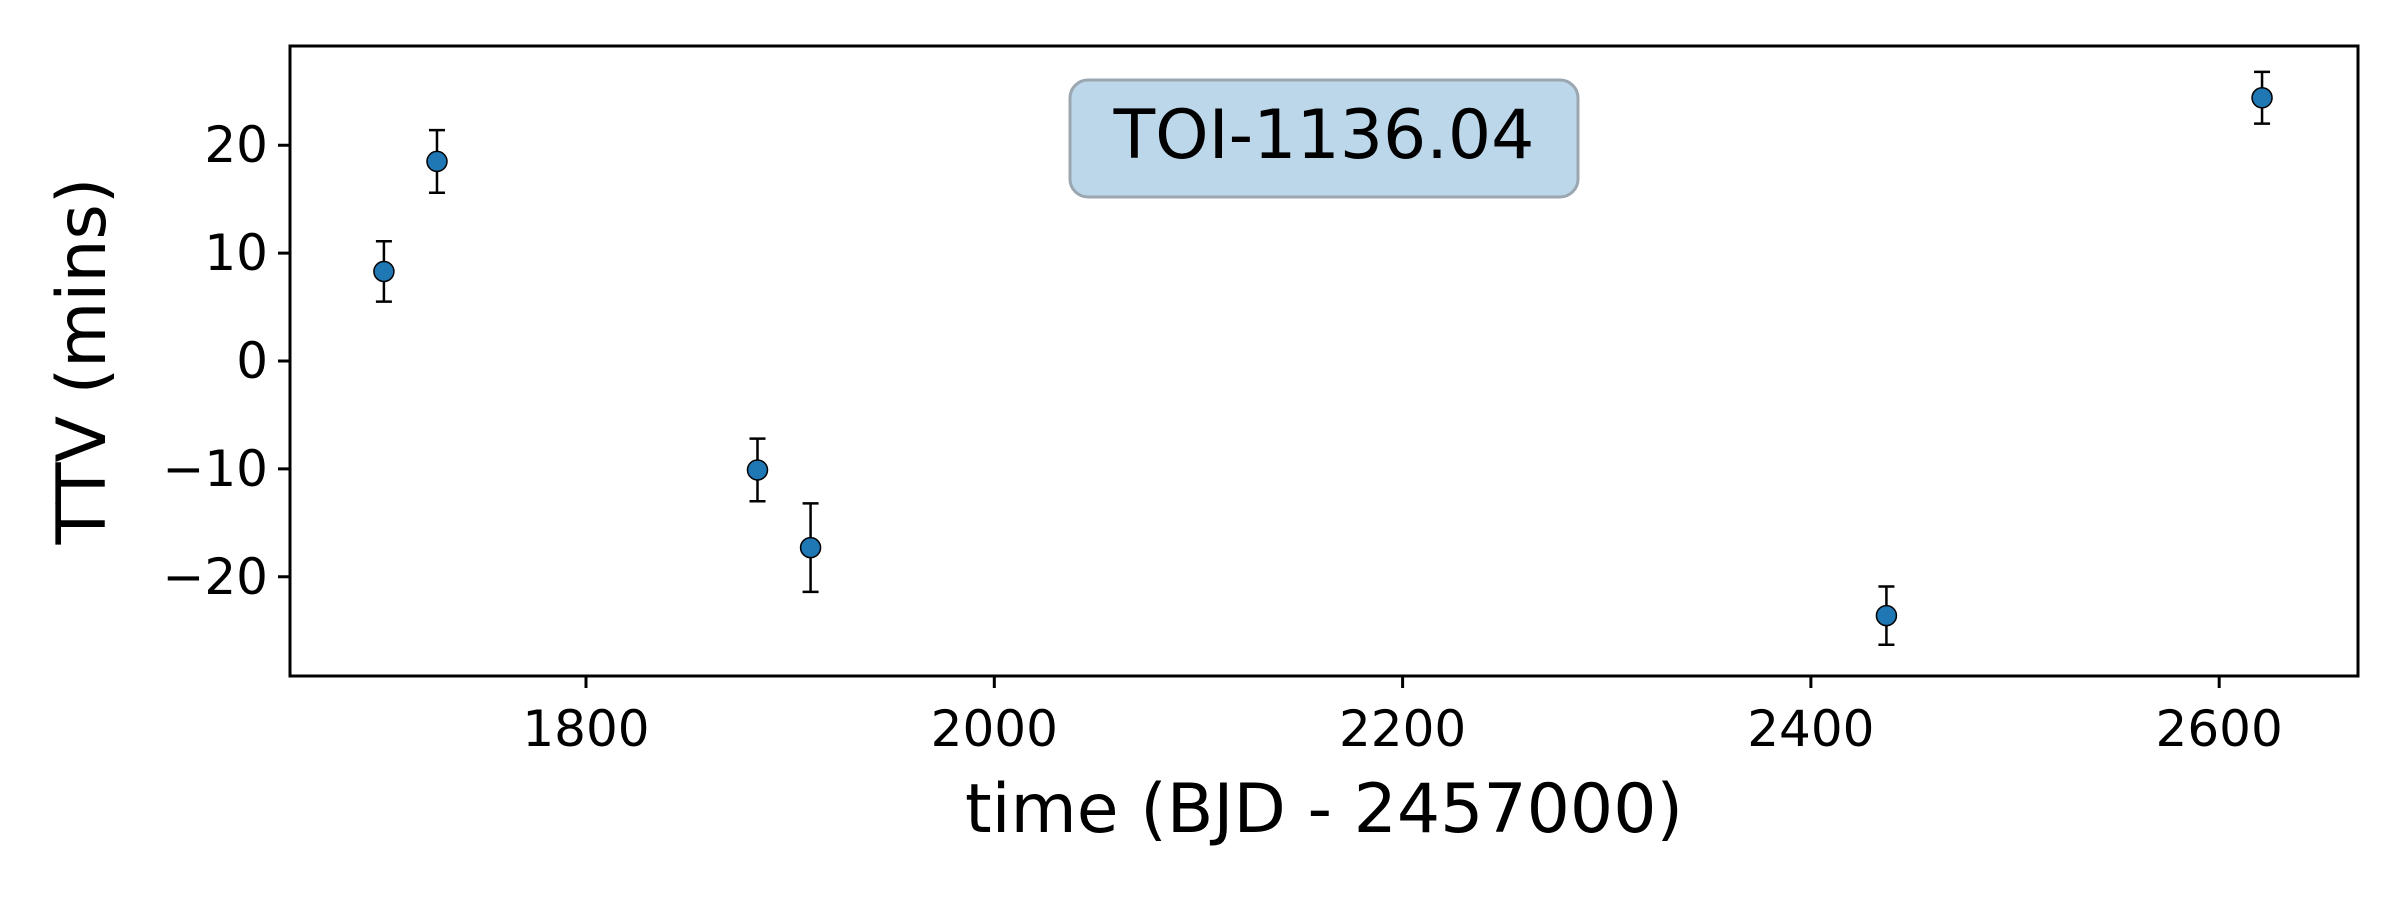 This screenshot has height=900, width=2400. I want to click on y-tick-label: 20, so click(236, 145).